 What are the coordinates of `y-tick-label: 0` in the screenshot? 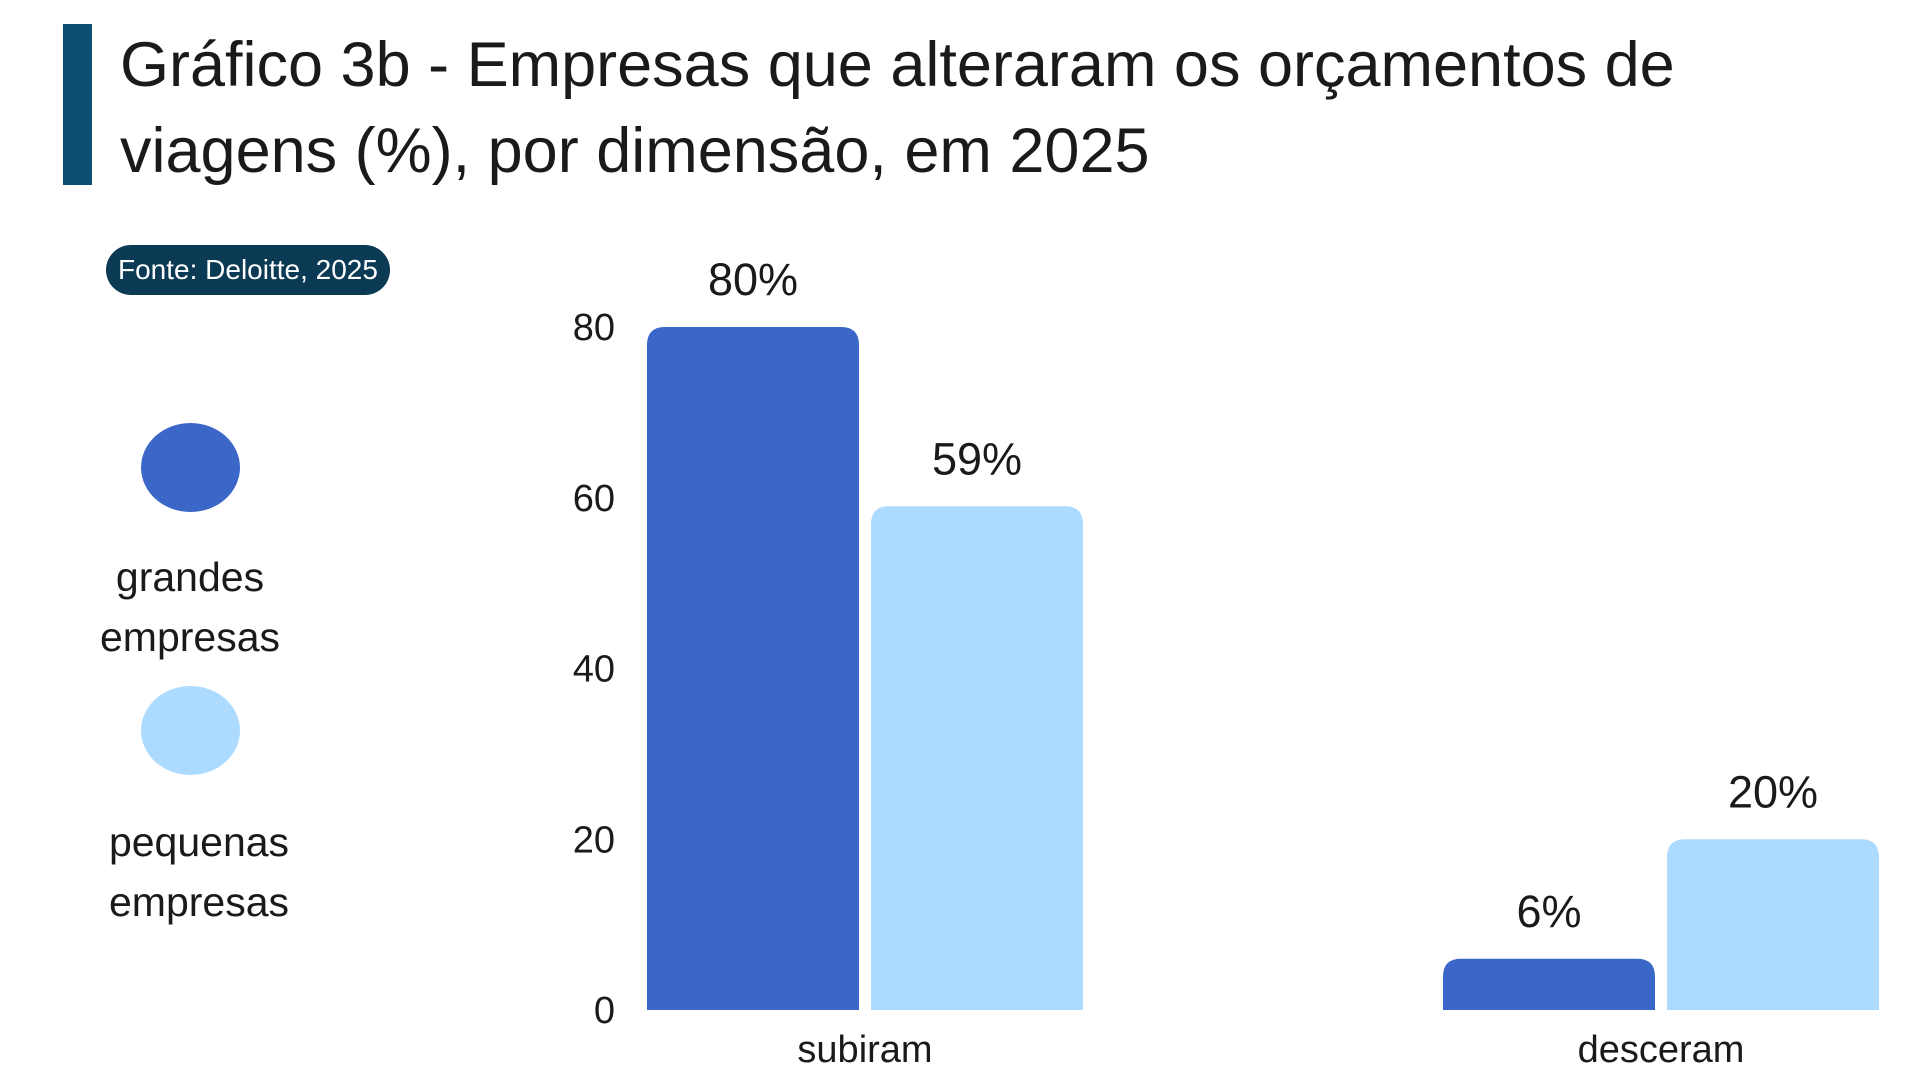 It's located at (604, 1011).